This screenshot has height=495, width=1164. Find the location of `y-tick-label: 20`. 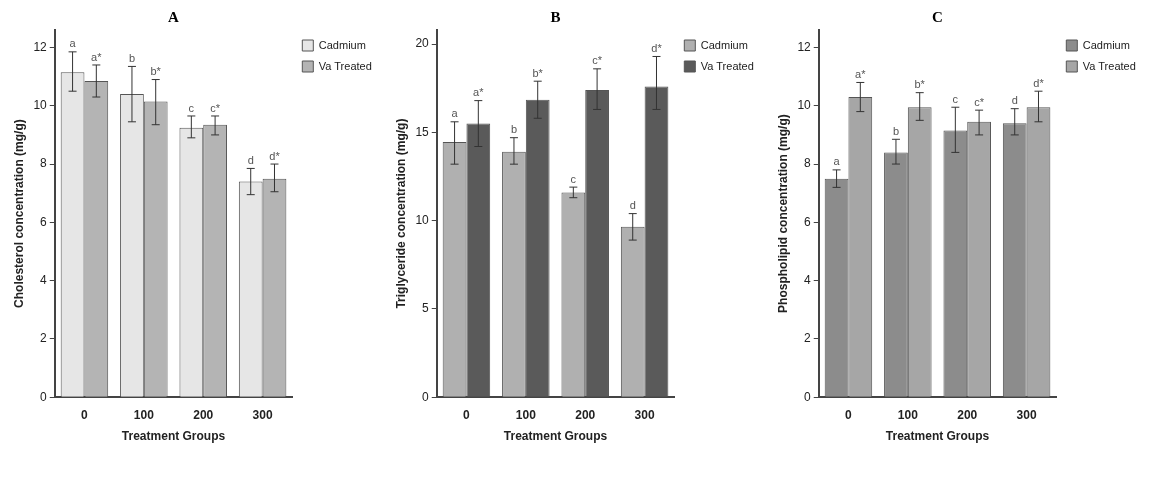

y-tick-label: 20 is located at coordinates (422, 43).